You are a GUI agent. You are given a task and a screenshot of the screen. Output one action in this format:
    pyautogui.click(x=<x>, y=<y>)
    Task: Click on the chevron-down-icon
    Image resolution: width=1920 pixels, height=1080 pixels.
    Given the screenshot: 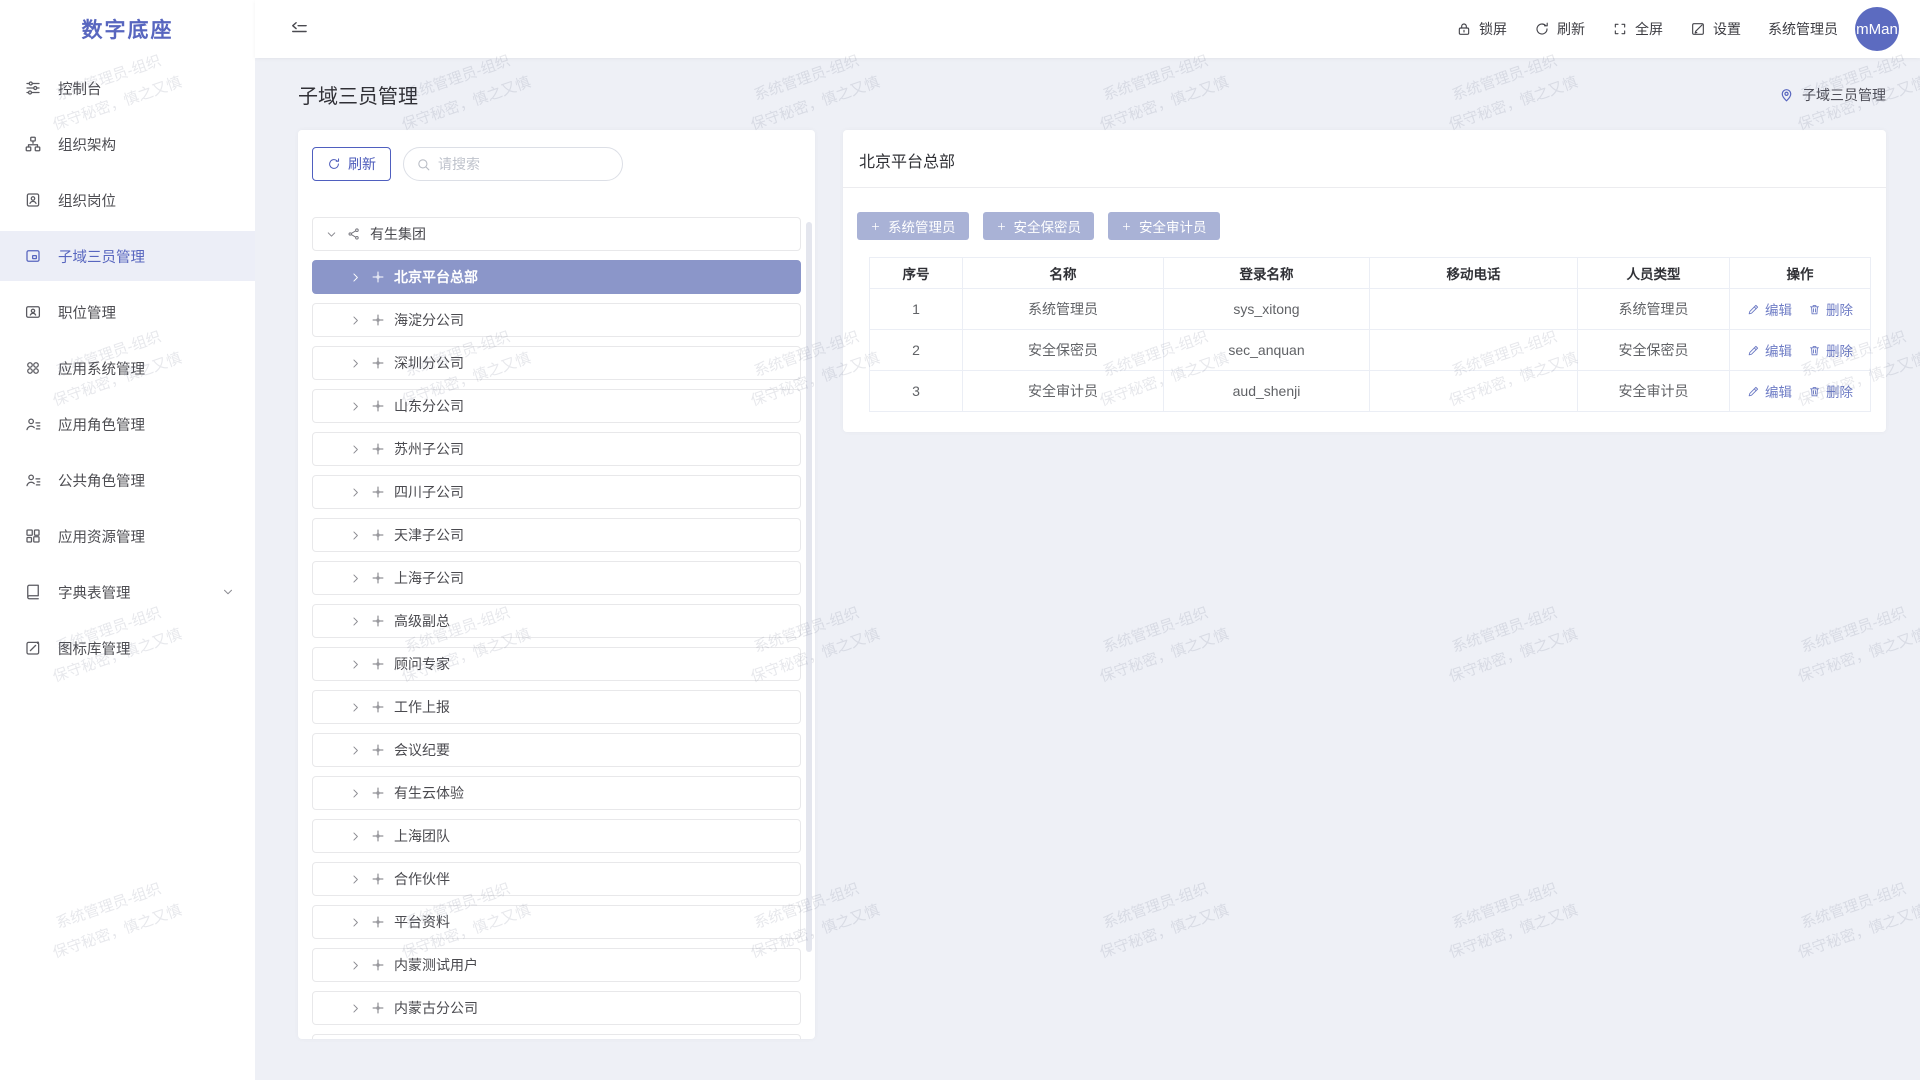 What is the action you would take?
    pyautogui.click(x=331, y=234)
    